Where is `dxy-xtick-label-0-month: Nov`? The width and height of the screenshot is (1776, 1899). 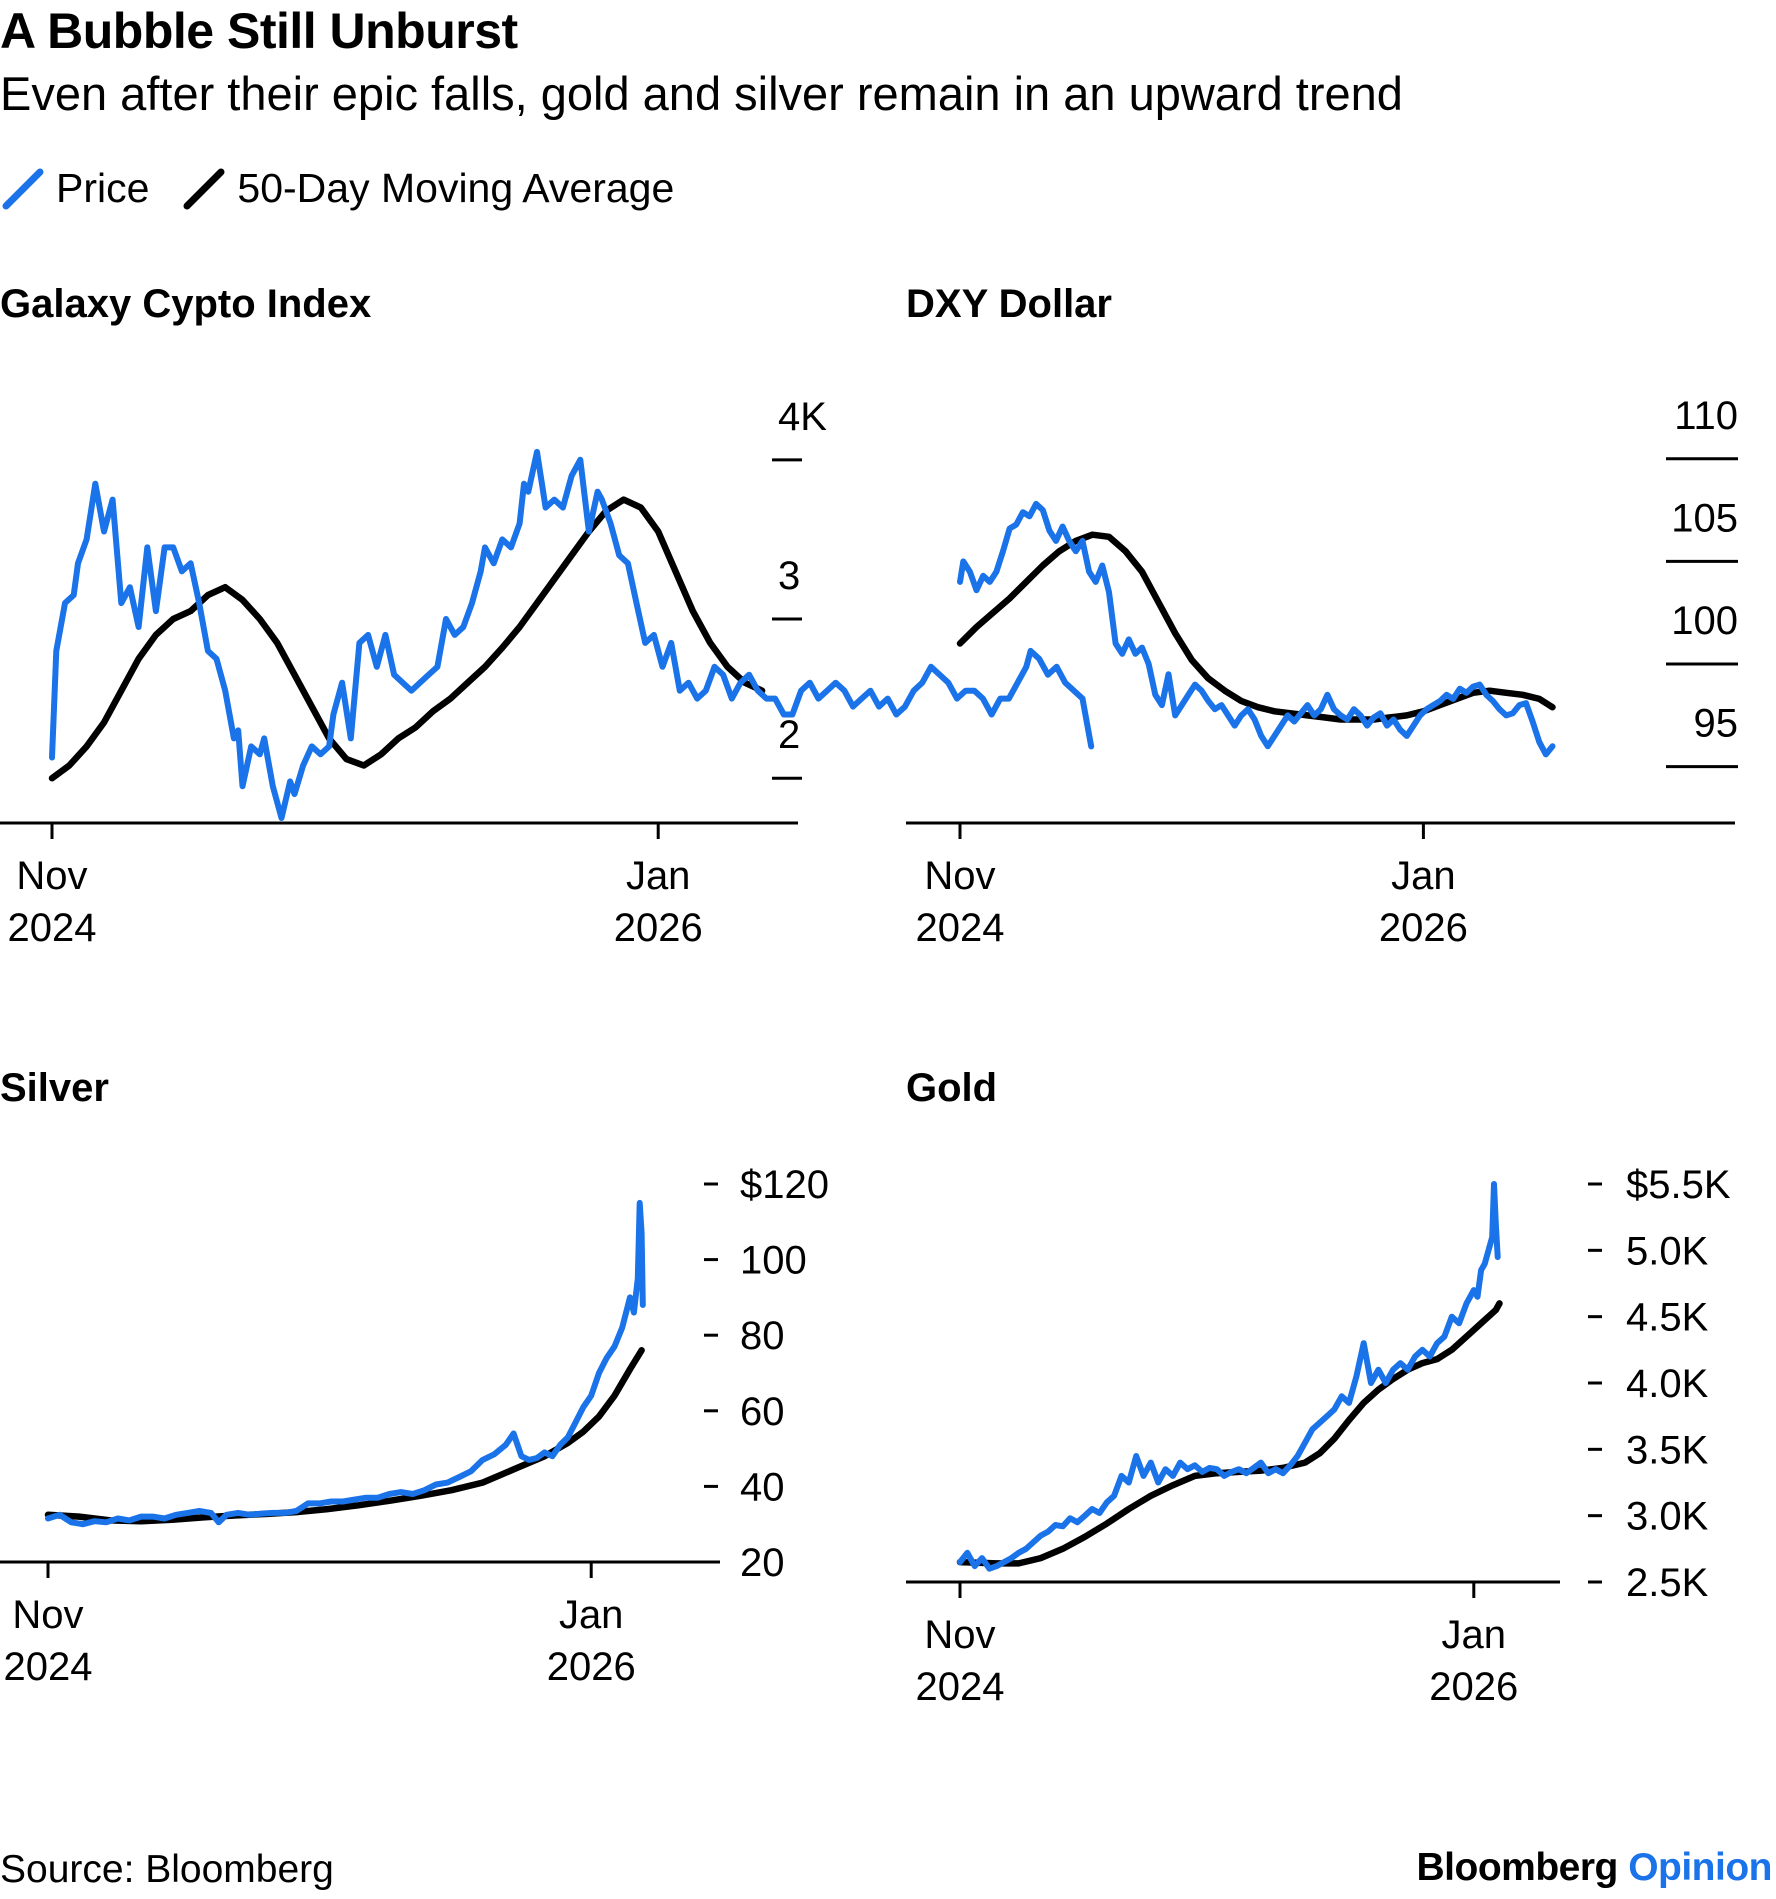
dxy-xtick-label-0-month: Nov is located at coordinates (959, 876).